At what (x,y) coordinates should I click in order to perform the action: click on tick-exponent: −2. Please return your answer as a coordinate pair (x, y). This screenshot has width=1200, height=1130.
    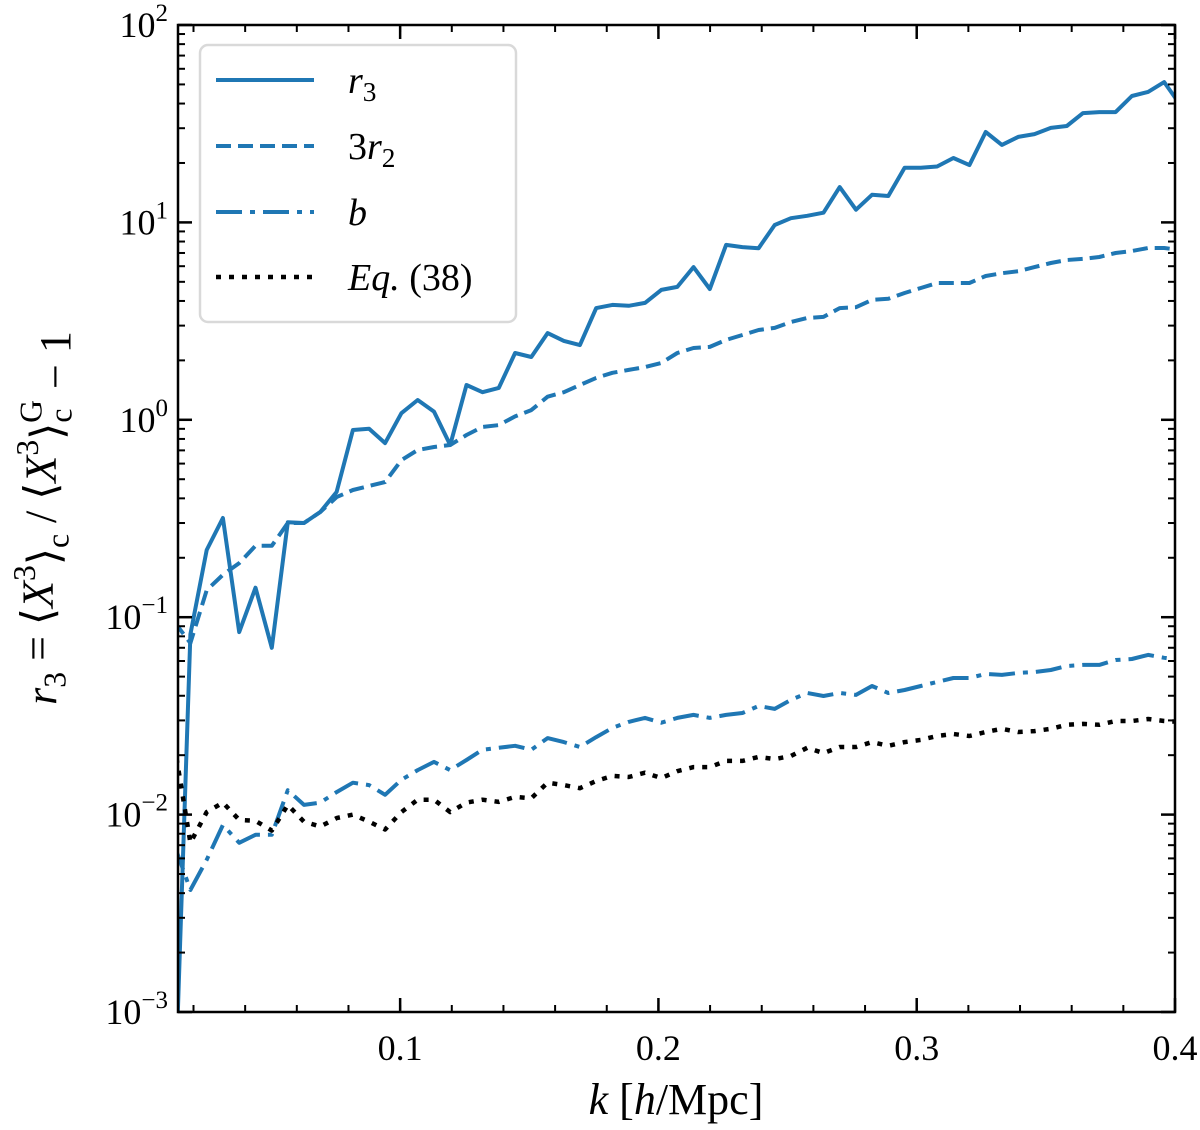
    Looking at the image, I should click on (154, 803).